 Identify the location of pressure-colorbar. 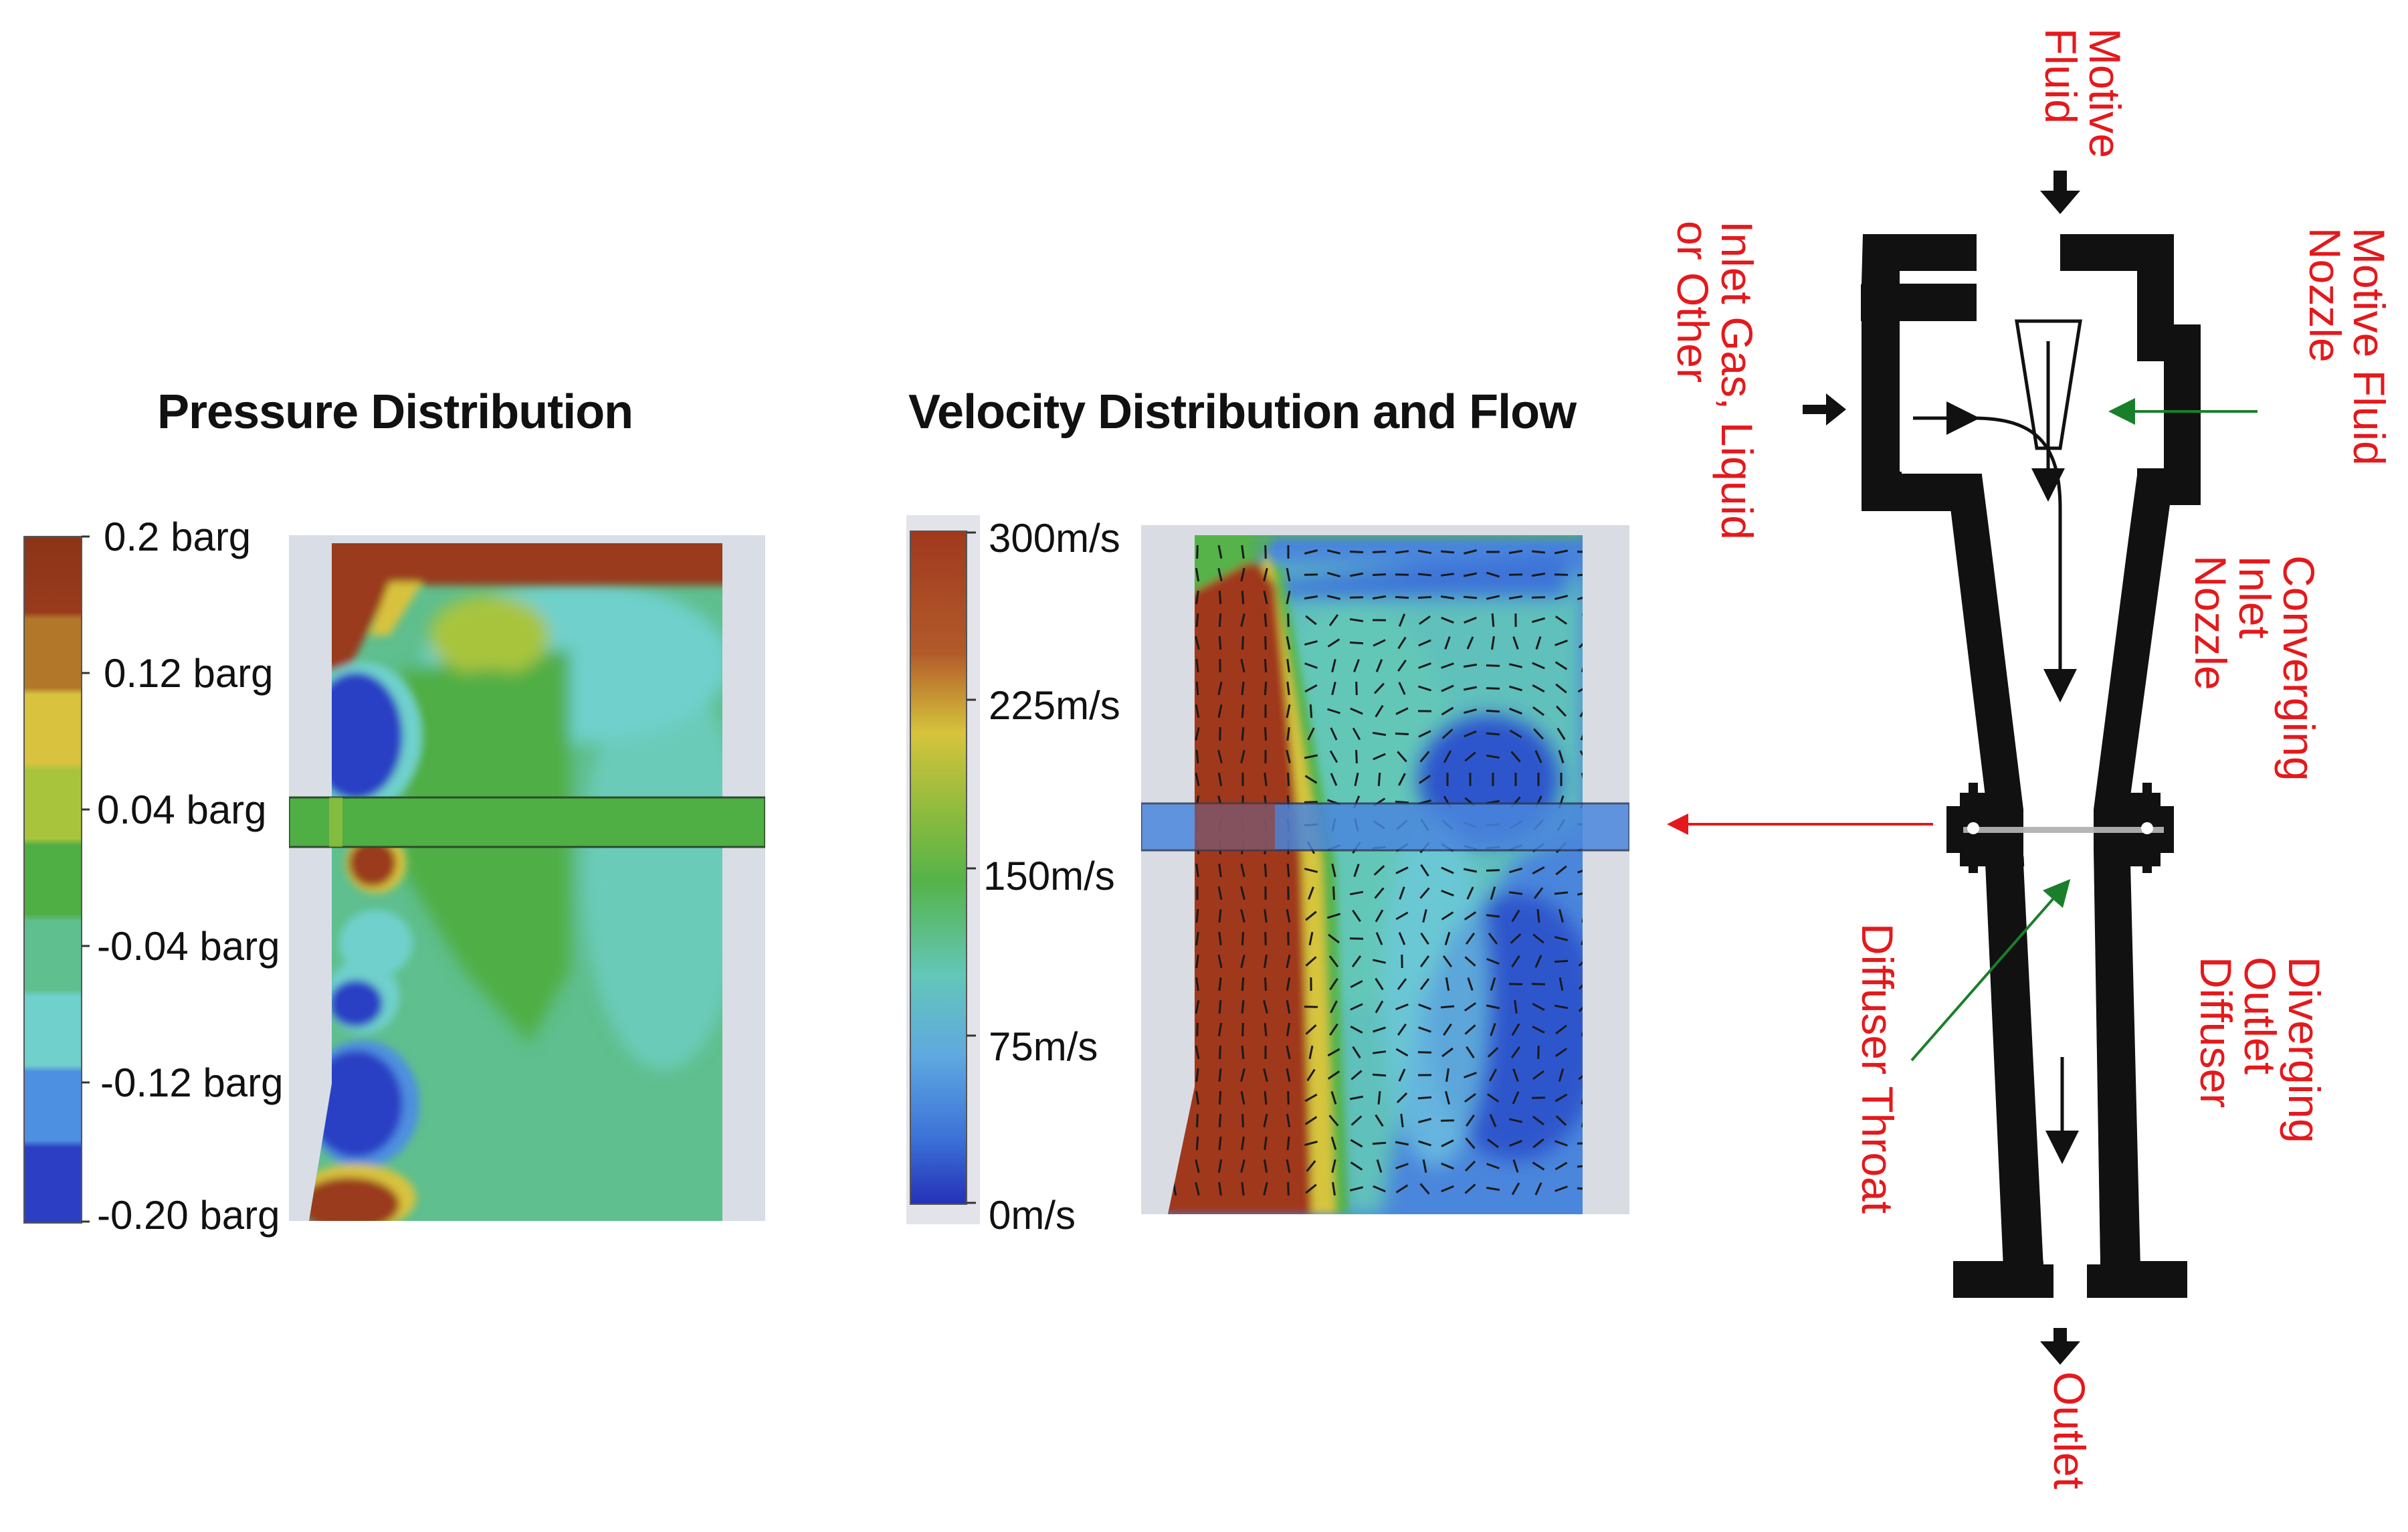
(56, 879).